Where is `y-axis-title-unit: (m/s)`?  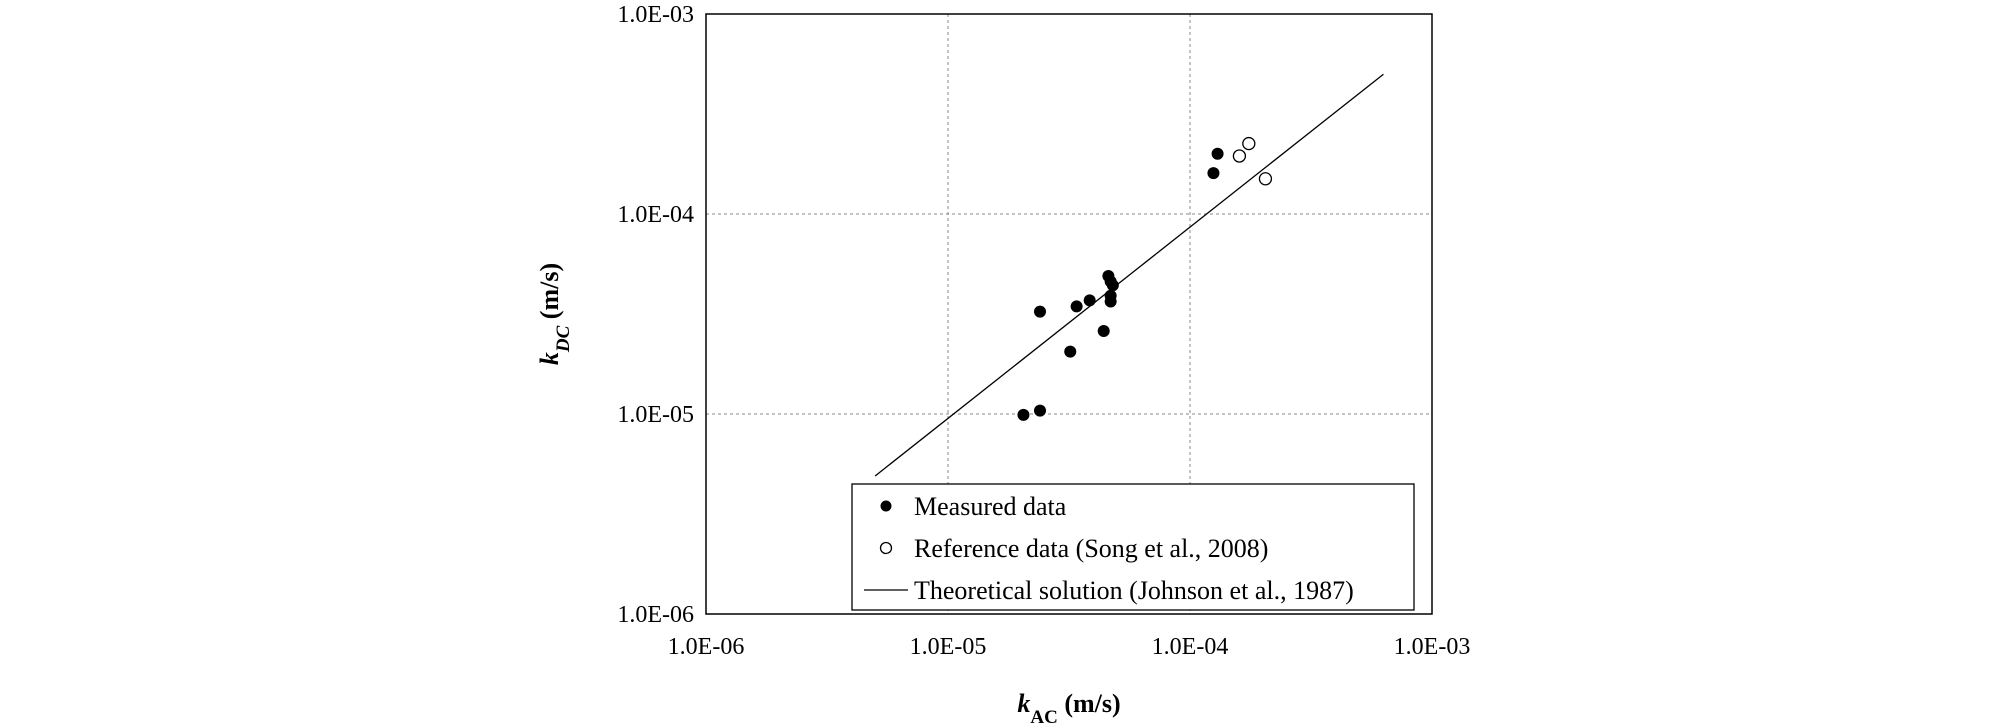 y-axis-title-unit: (m/s) is located at coordinates (549, 294).